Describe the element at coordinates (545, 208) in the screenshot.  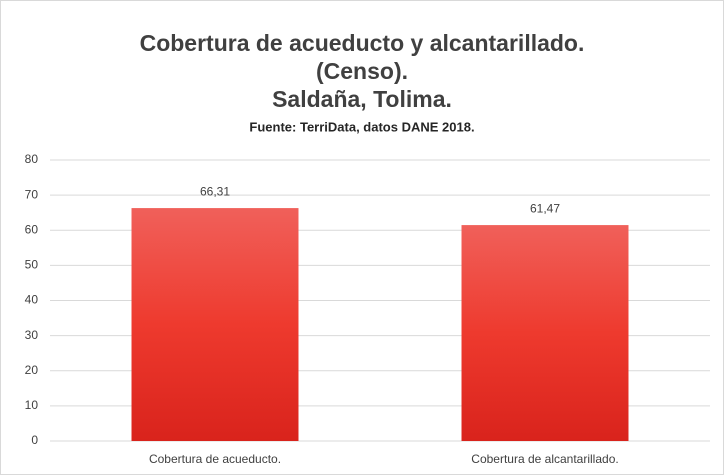
I see `data-label: 61,47` at that location.